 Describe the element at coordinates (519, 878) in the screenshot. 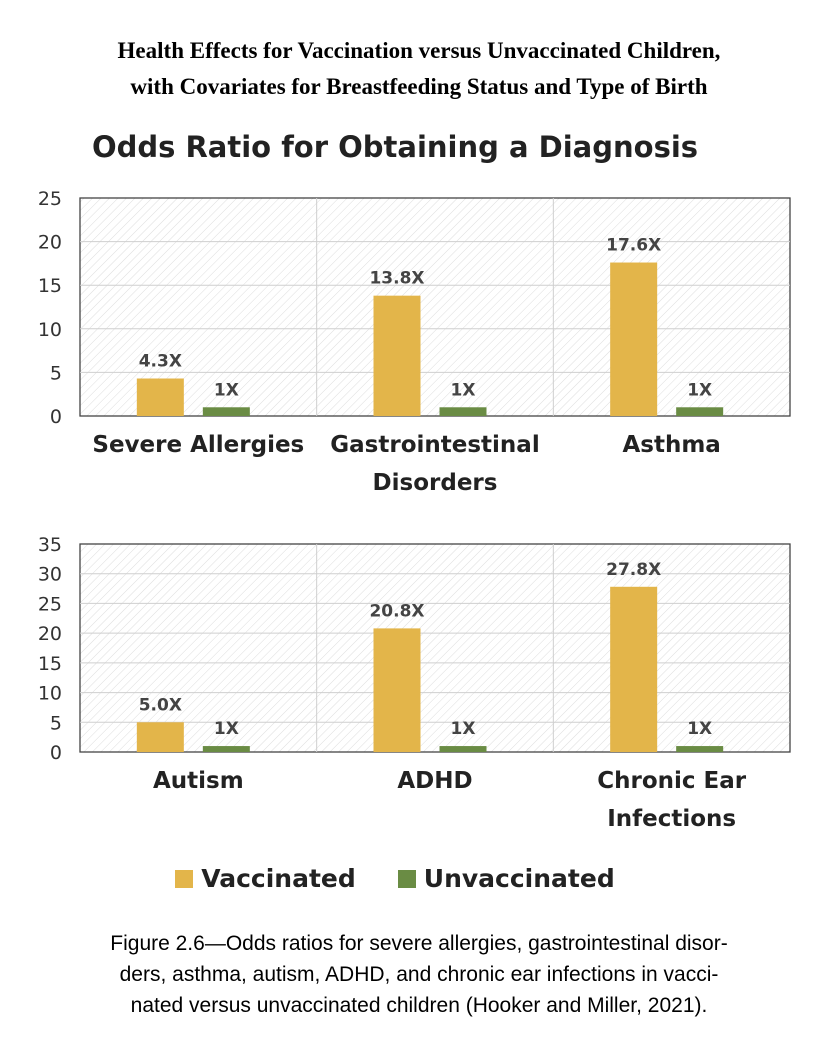

I see `legend-label-unvaccinated: Unvaccinated` at that location.